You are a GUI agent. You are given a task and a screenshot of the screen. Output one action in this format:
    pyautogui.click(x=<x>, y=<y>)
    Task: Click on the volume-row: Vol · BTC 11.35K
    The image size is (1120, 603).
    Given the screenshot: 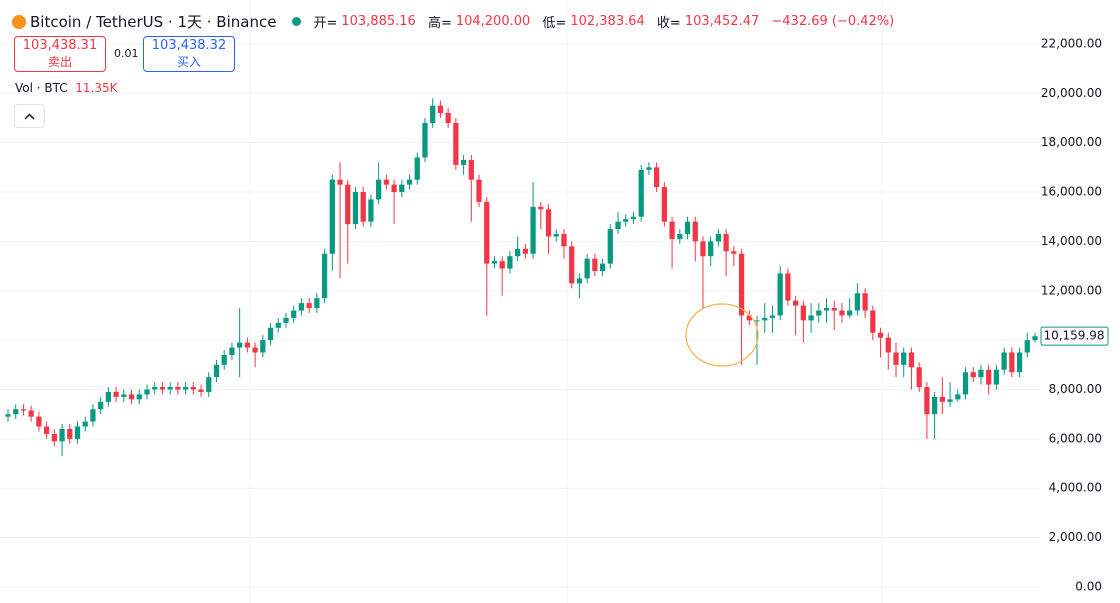 What is the action you would take?
    pyautogui.click(x=66, y=88)
    